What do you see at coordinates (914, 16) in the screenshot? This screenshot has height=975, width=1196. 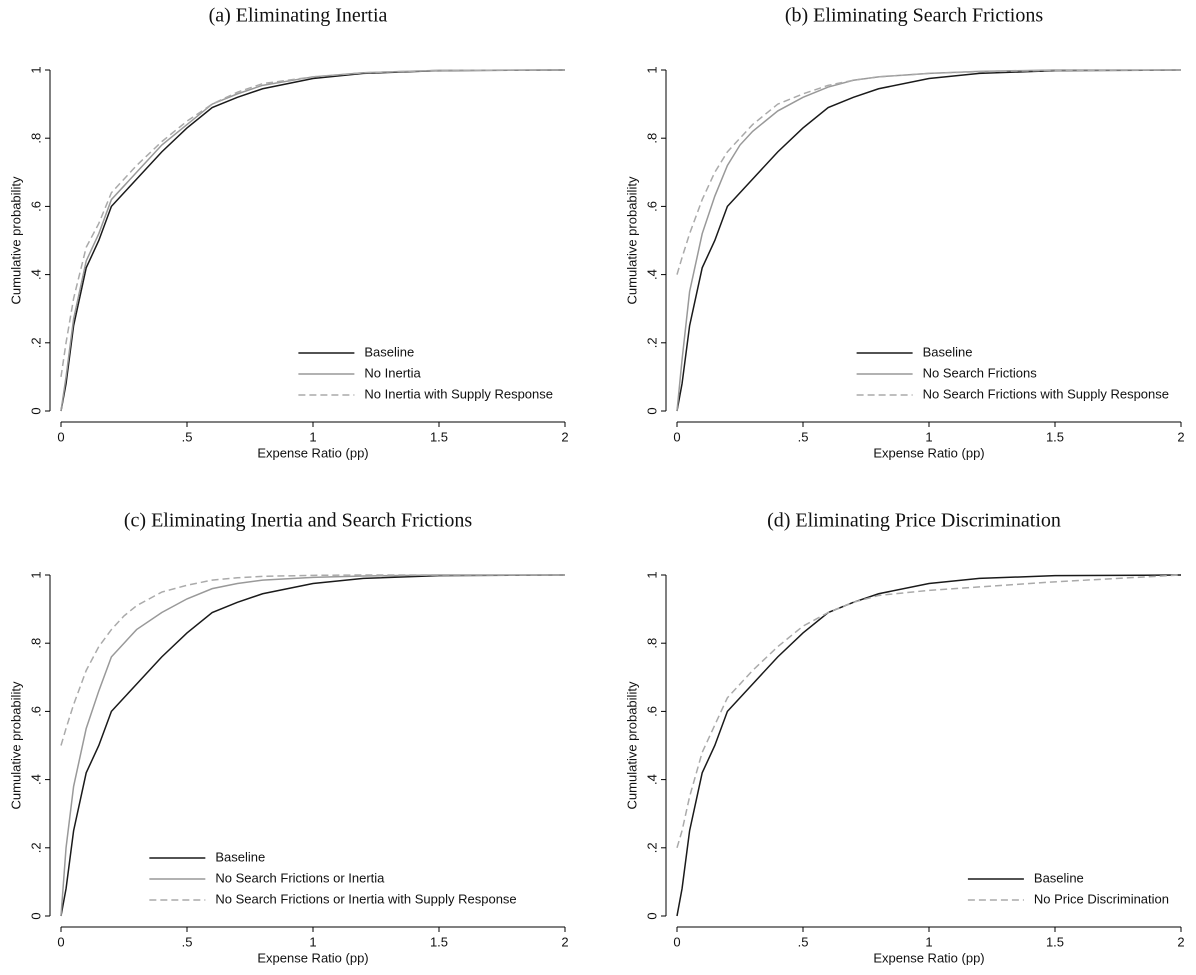 I see `panel-title: (b) Eliminating Search Frictions` at bounding box center [914, 16].